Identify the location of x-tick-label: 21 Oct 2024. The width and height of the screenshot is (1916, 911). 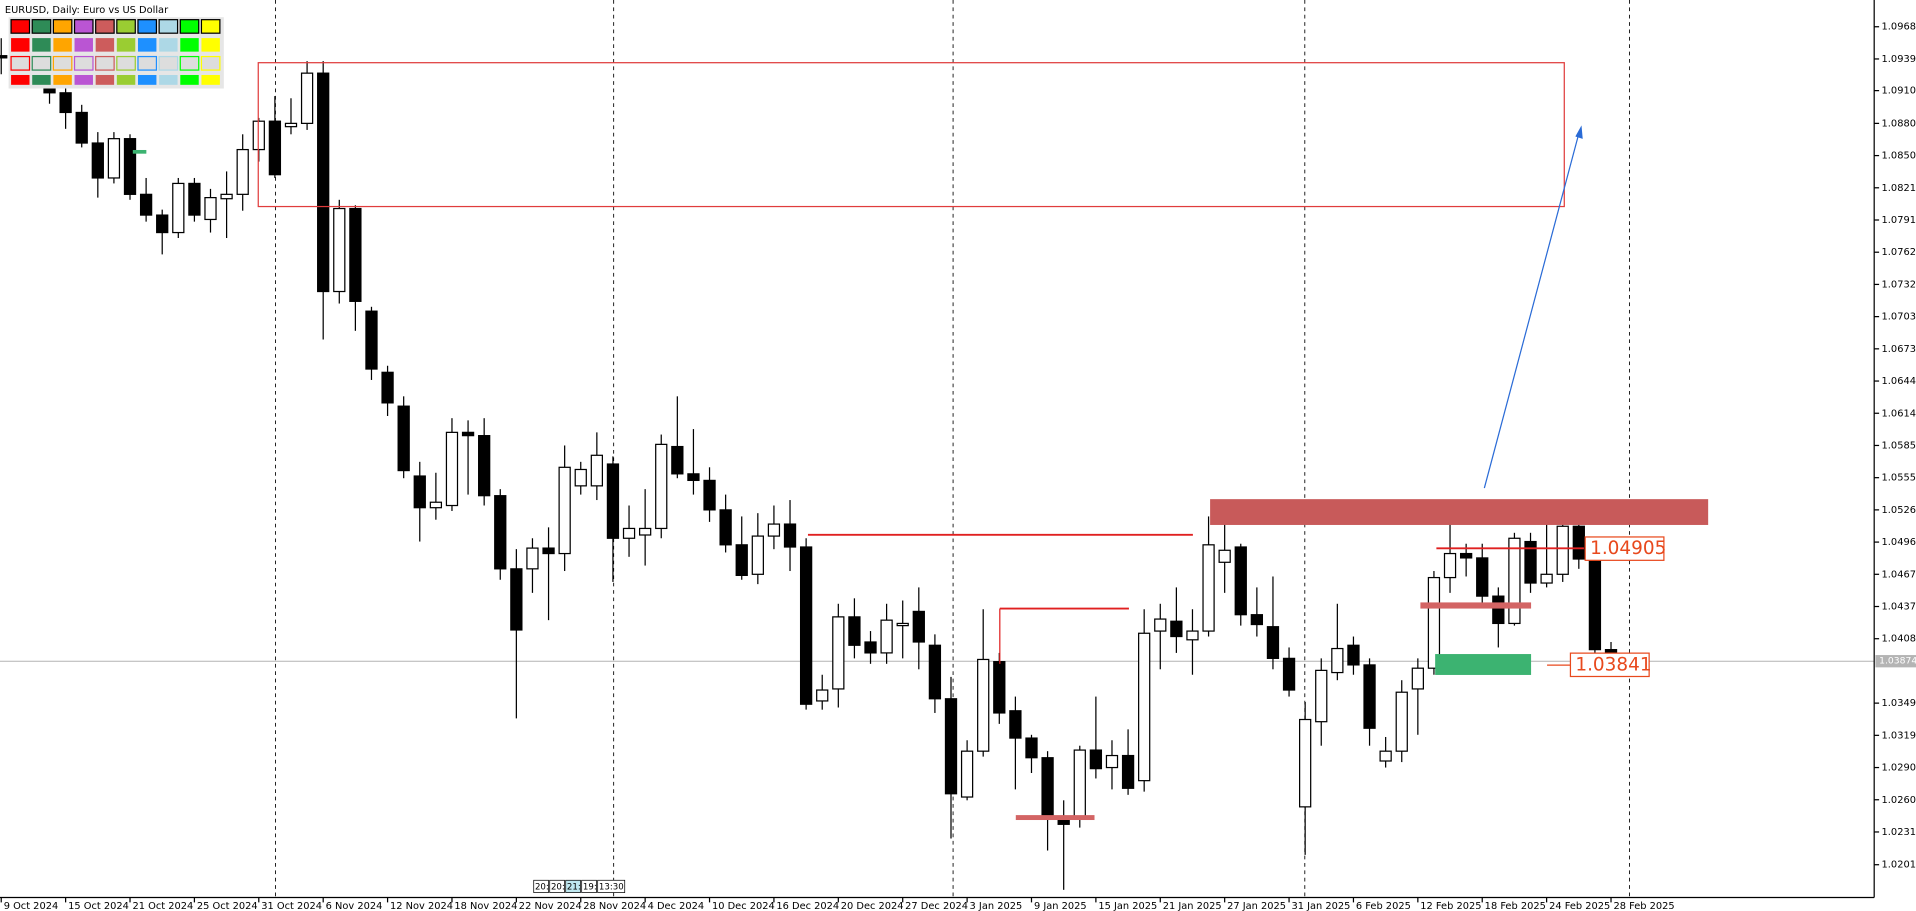
(162, 906).